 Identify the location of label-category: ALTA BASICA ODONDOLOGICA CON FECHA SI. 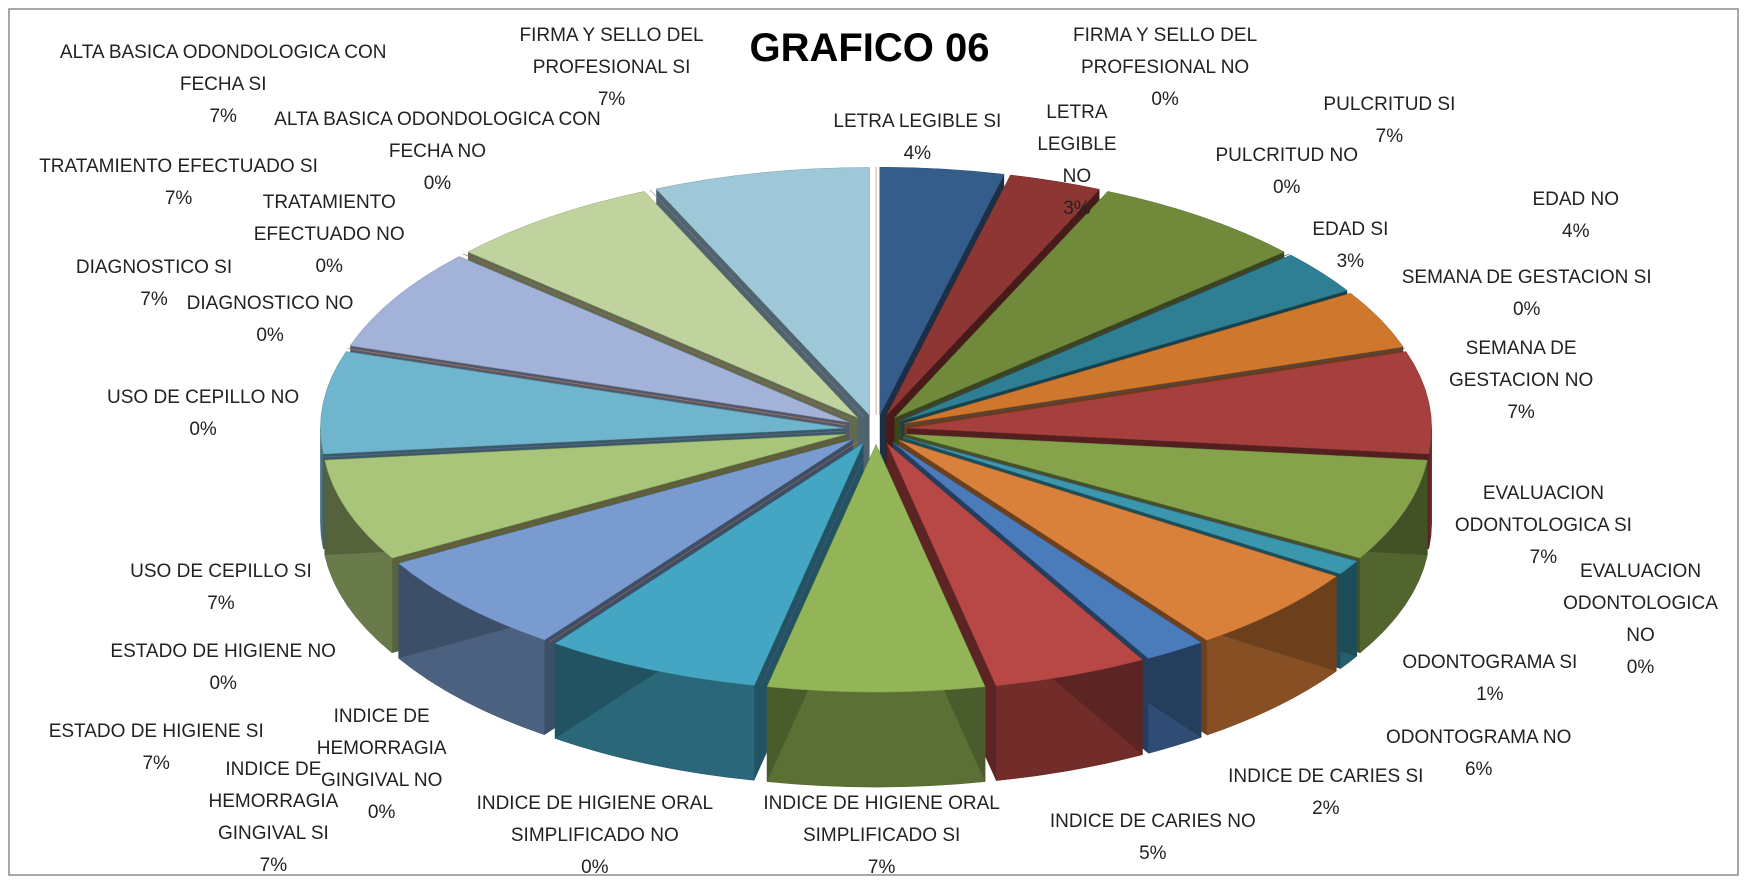
(223, 68).